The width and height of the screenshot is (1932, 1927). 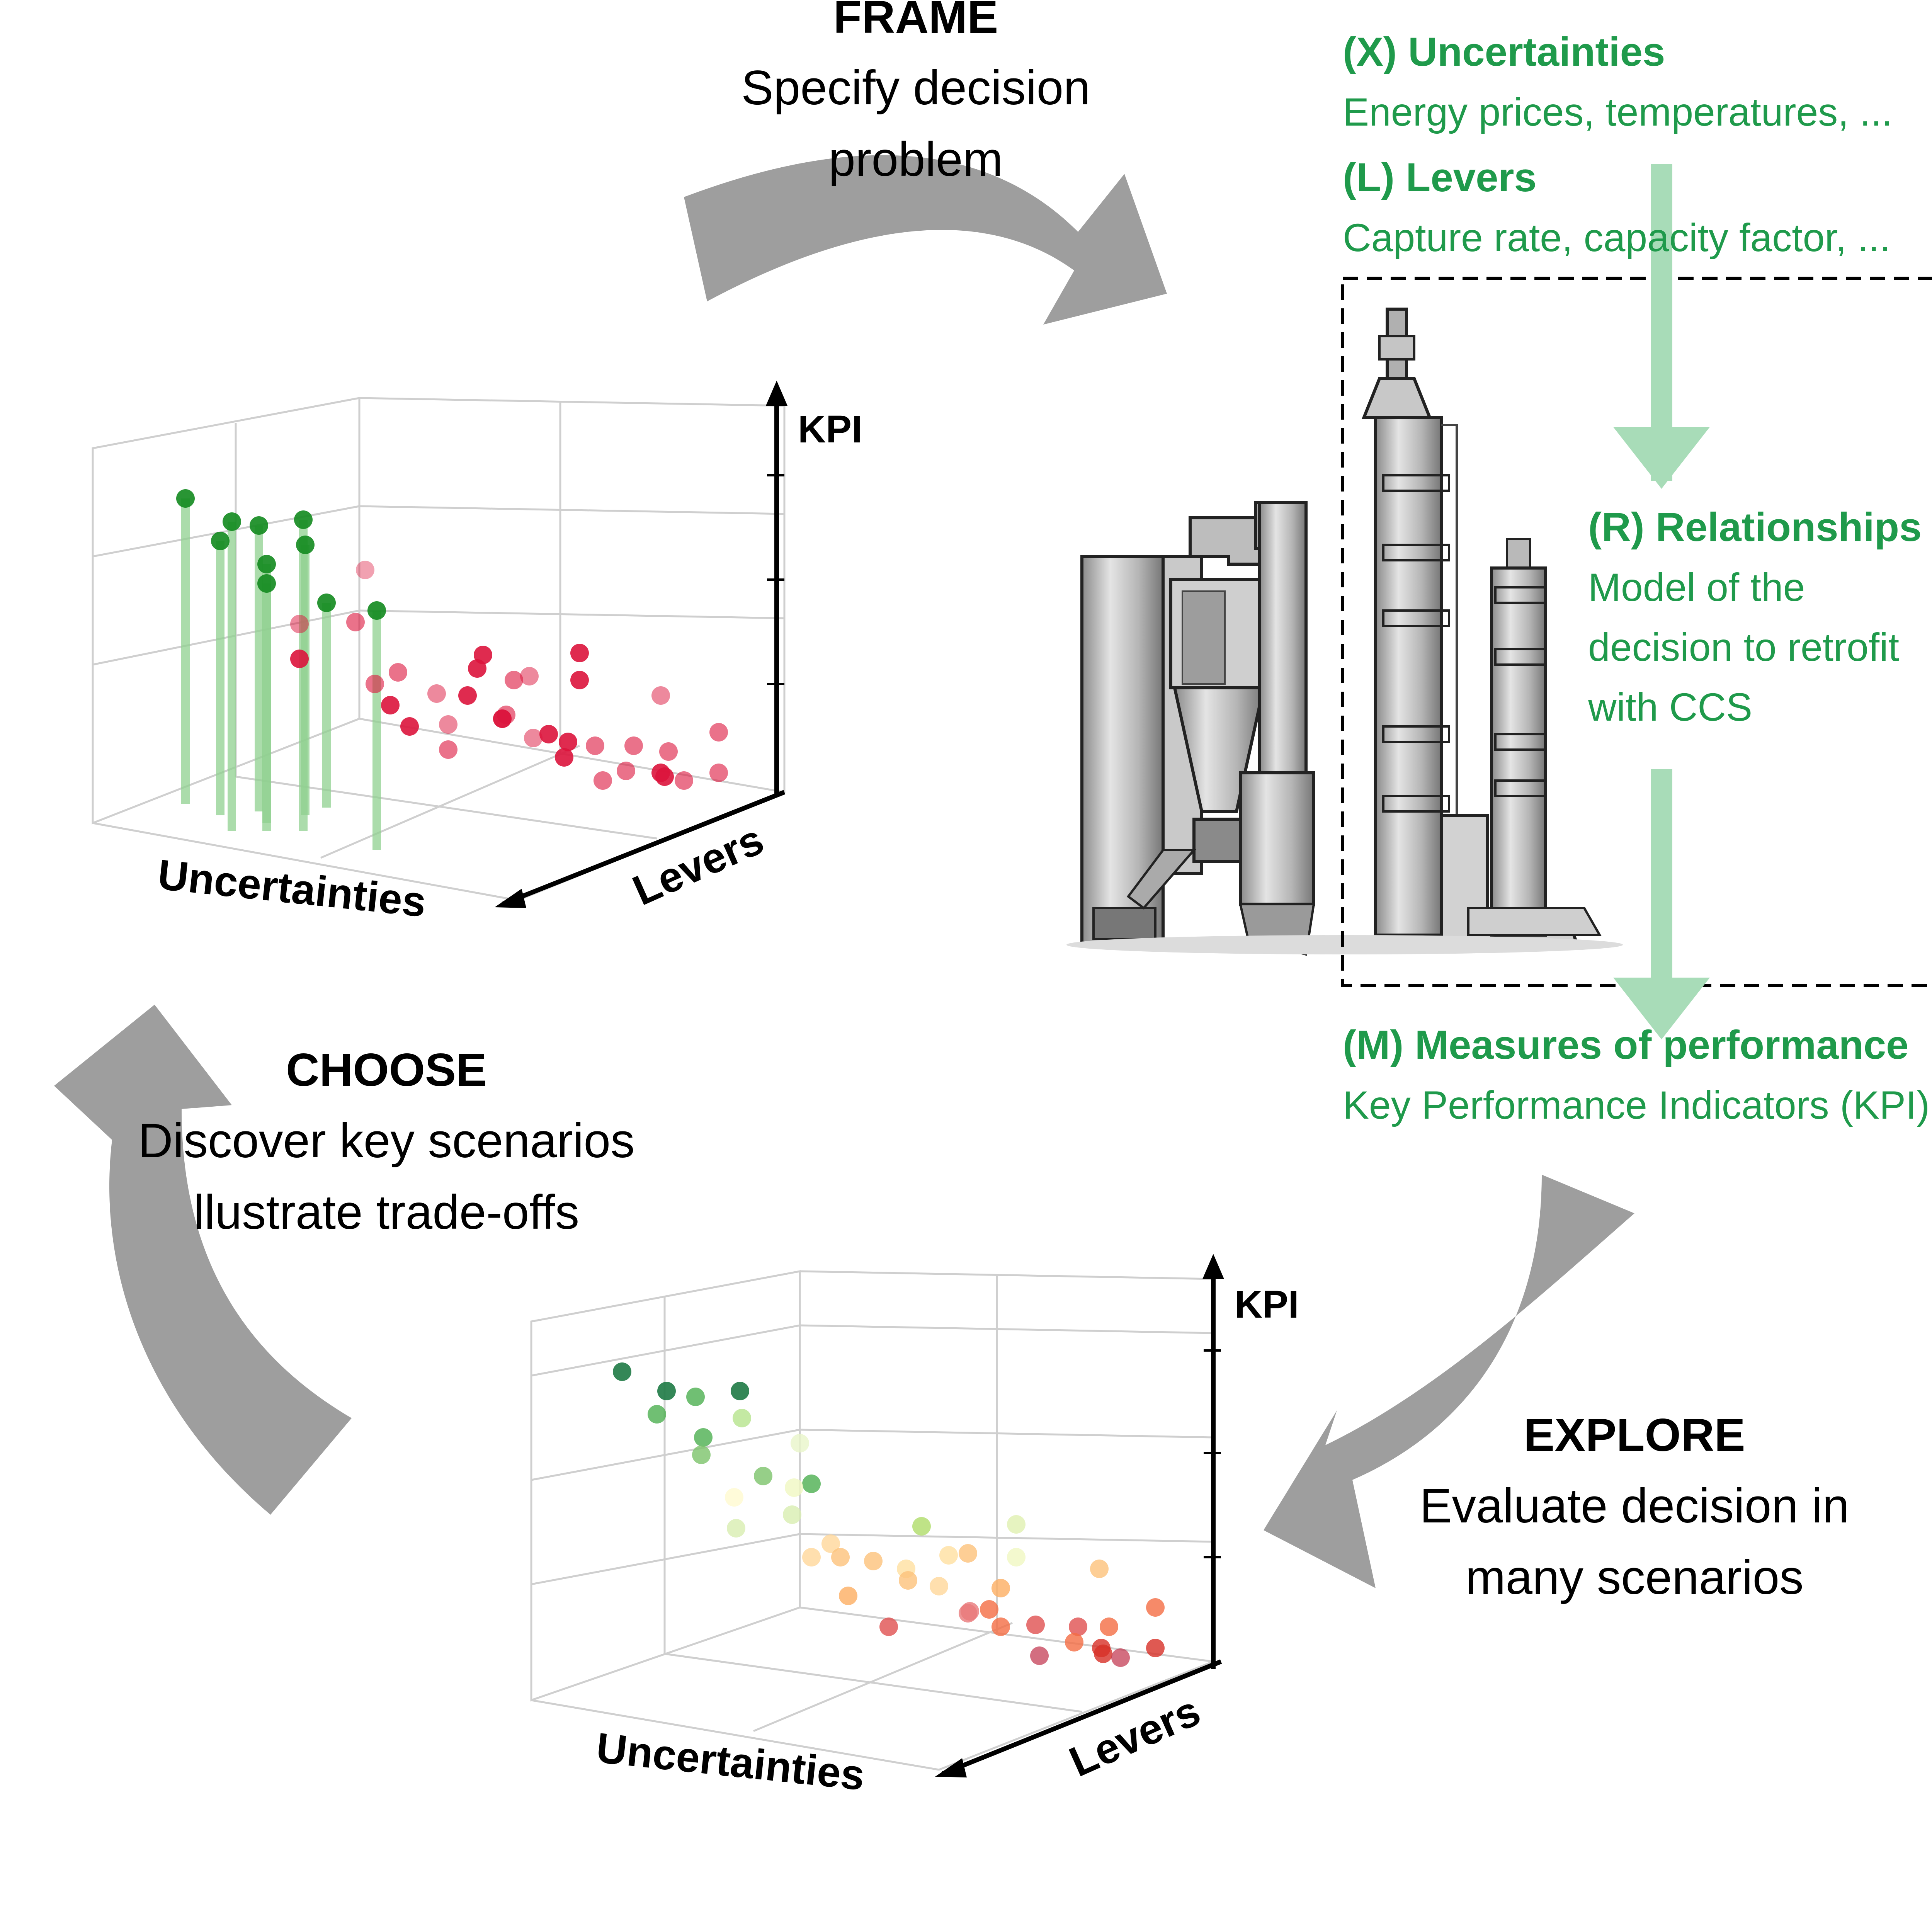 What do you see at coordinates (291, 888) in the screenshot?
I see `plot-top-x-axis-label: Uncertainties` at bounding box center [291, 888].